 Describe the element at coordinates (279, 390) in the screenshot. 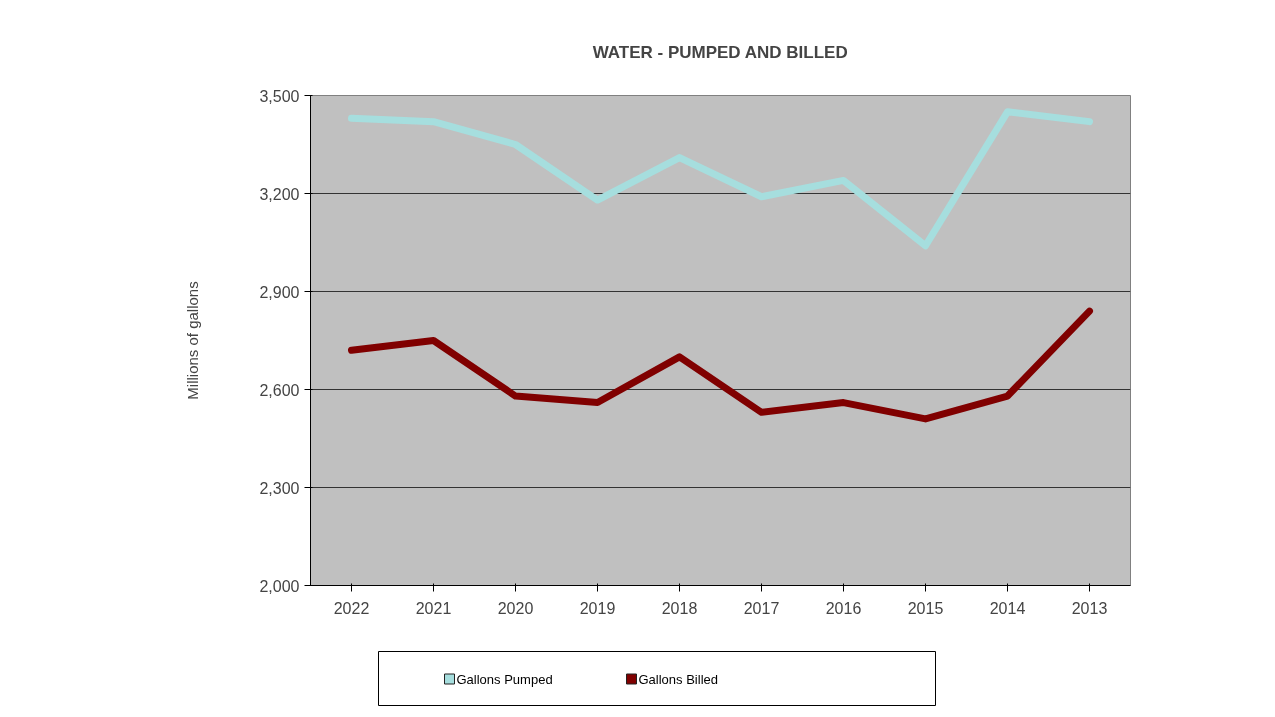

I see `y-tick-label: 2,600` at that location.